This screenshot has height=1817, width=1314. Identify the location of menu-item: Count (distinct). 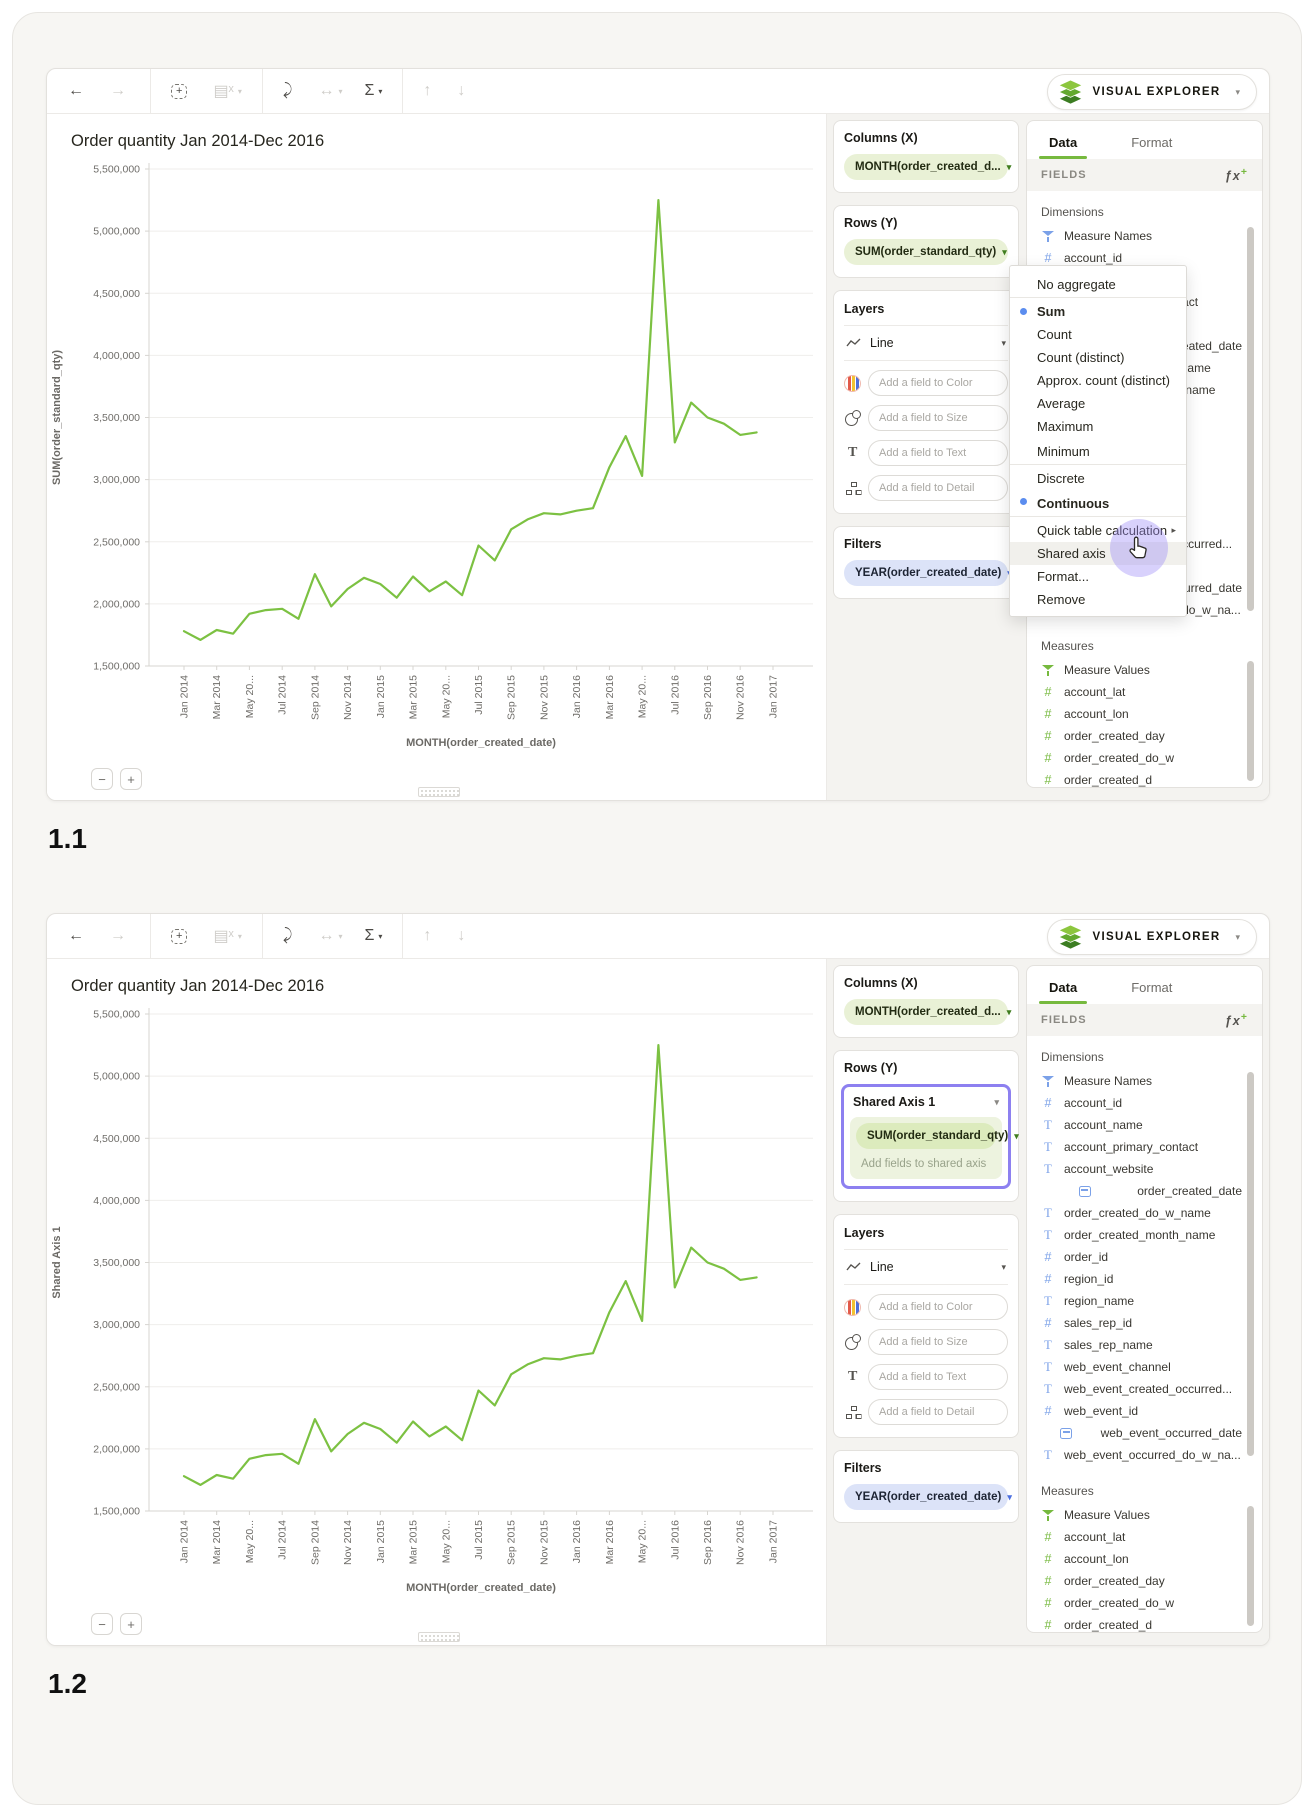
(1098, 357).